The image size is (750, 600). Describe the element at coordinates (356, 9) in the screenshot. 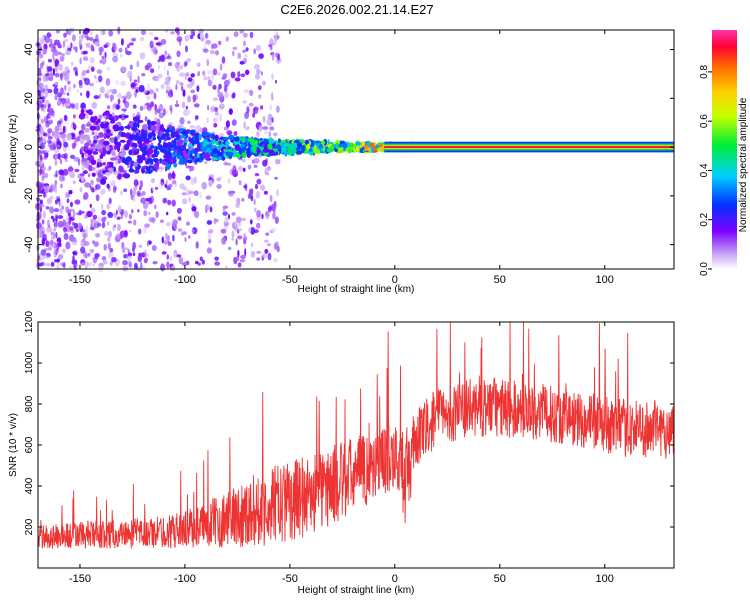

I see `figure-title: C2E6.2026.002.21.14.E27` at that location.